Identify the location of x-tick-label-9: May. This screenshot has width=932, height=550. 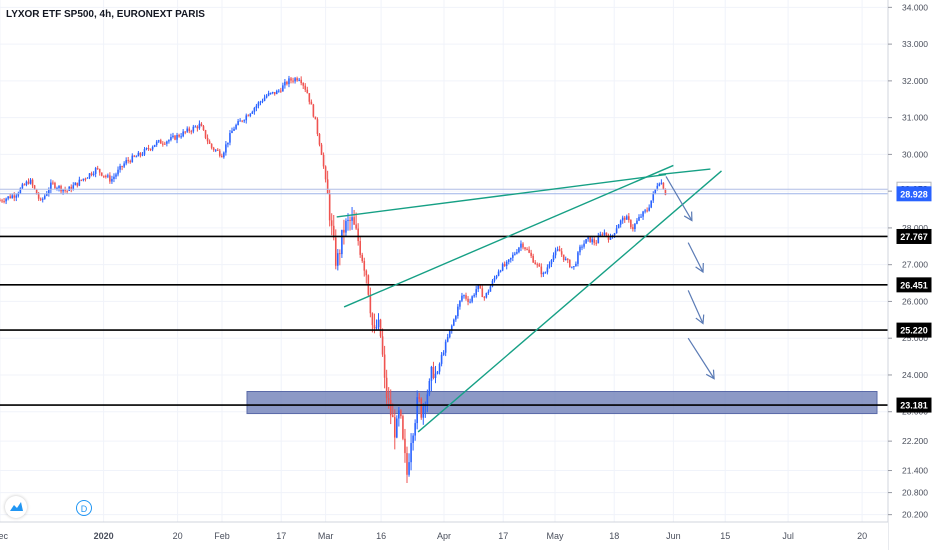
(555, 536).